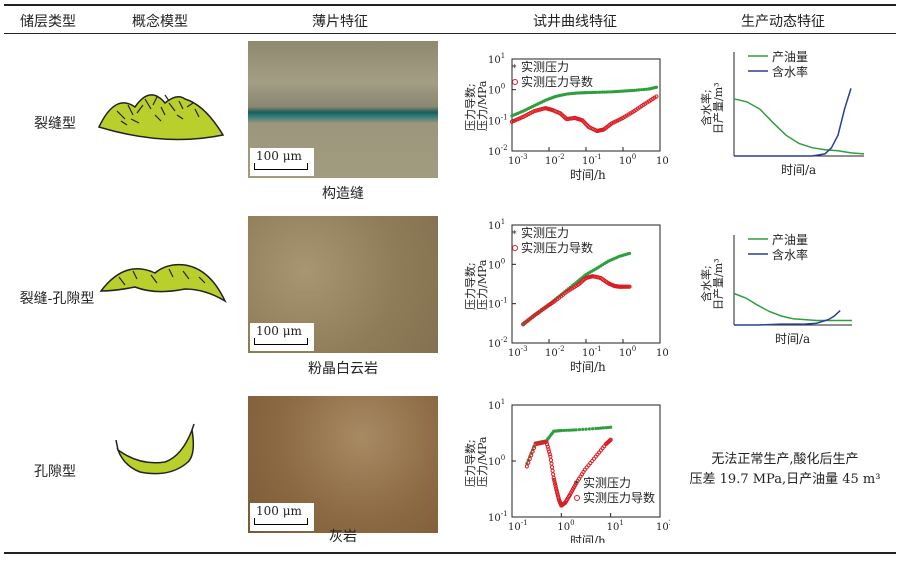 This screenshot has height=561, width=900. I want to click on legend-pressure-marker: *, so click(514, 69).